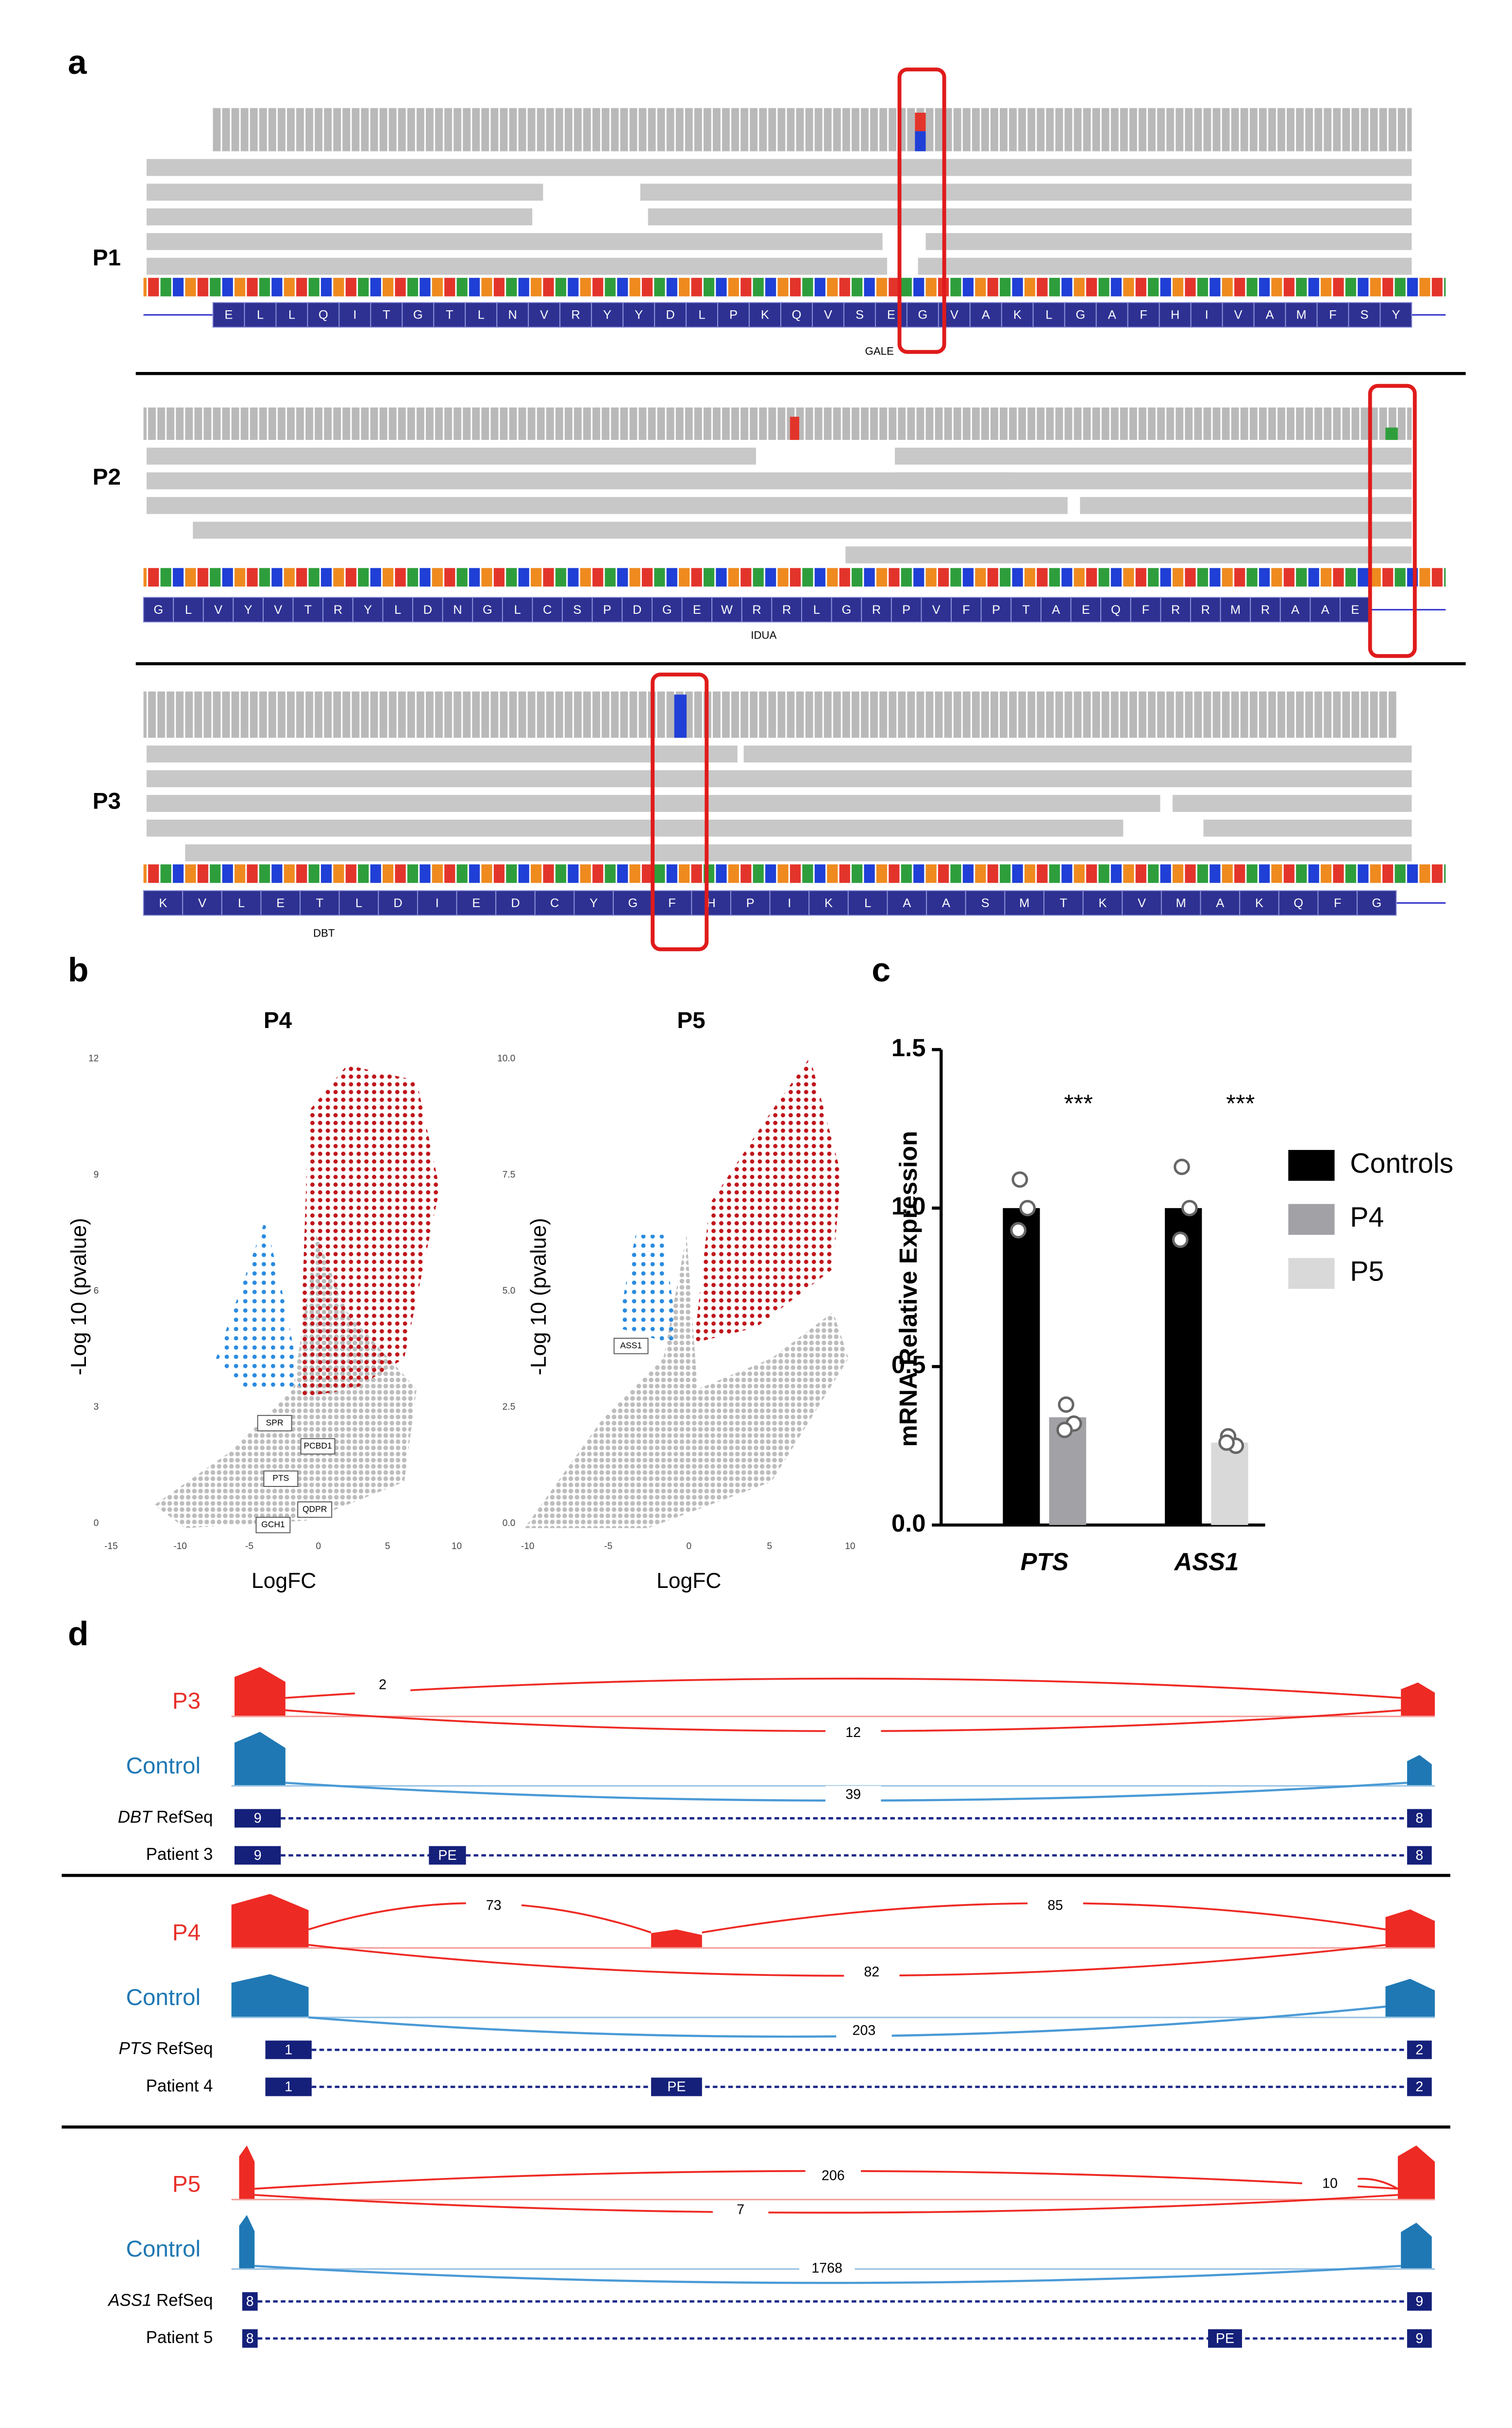  Describe the element at coordinates (509, 1291) in the screenshot. I see `y-tick-label: 5.0` at that location.